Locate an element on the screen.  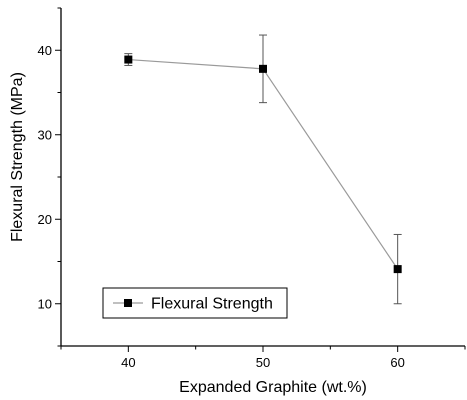
x-axis-title: Expanded Graphite (wt.%) is located at coordinates (273, 387).